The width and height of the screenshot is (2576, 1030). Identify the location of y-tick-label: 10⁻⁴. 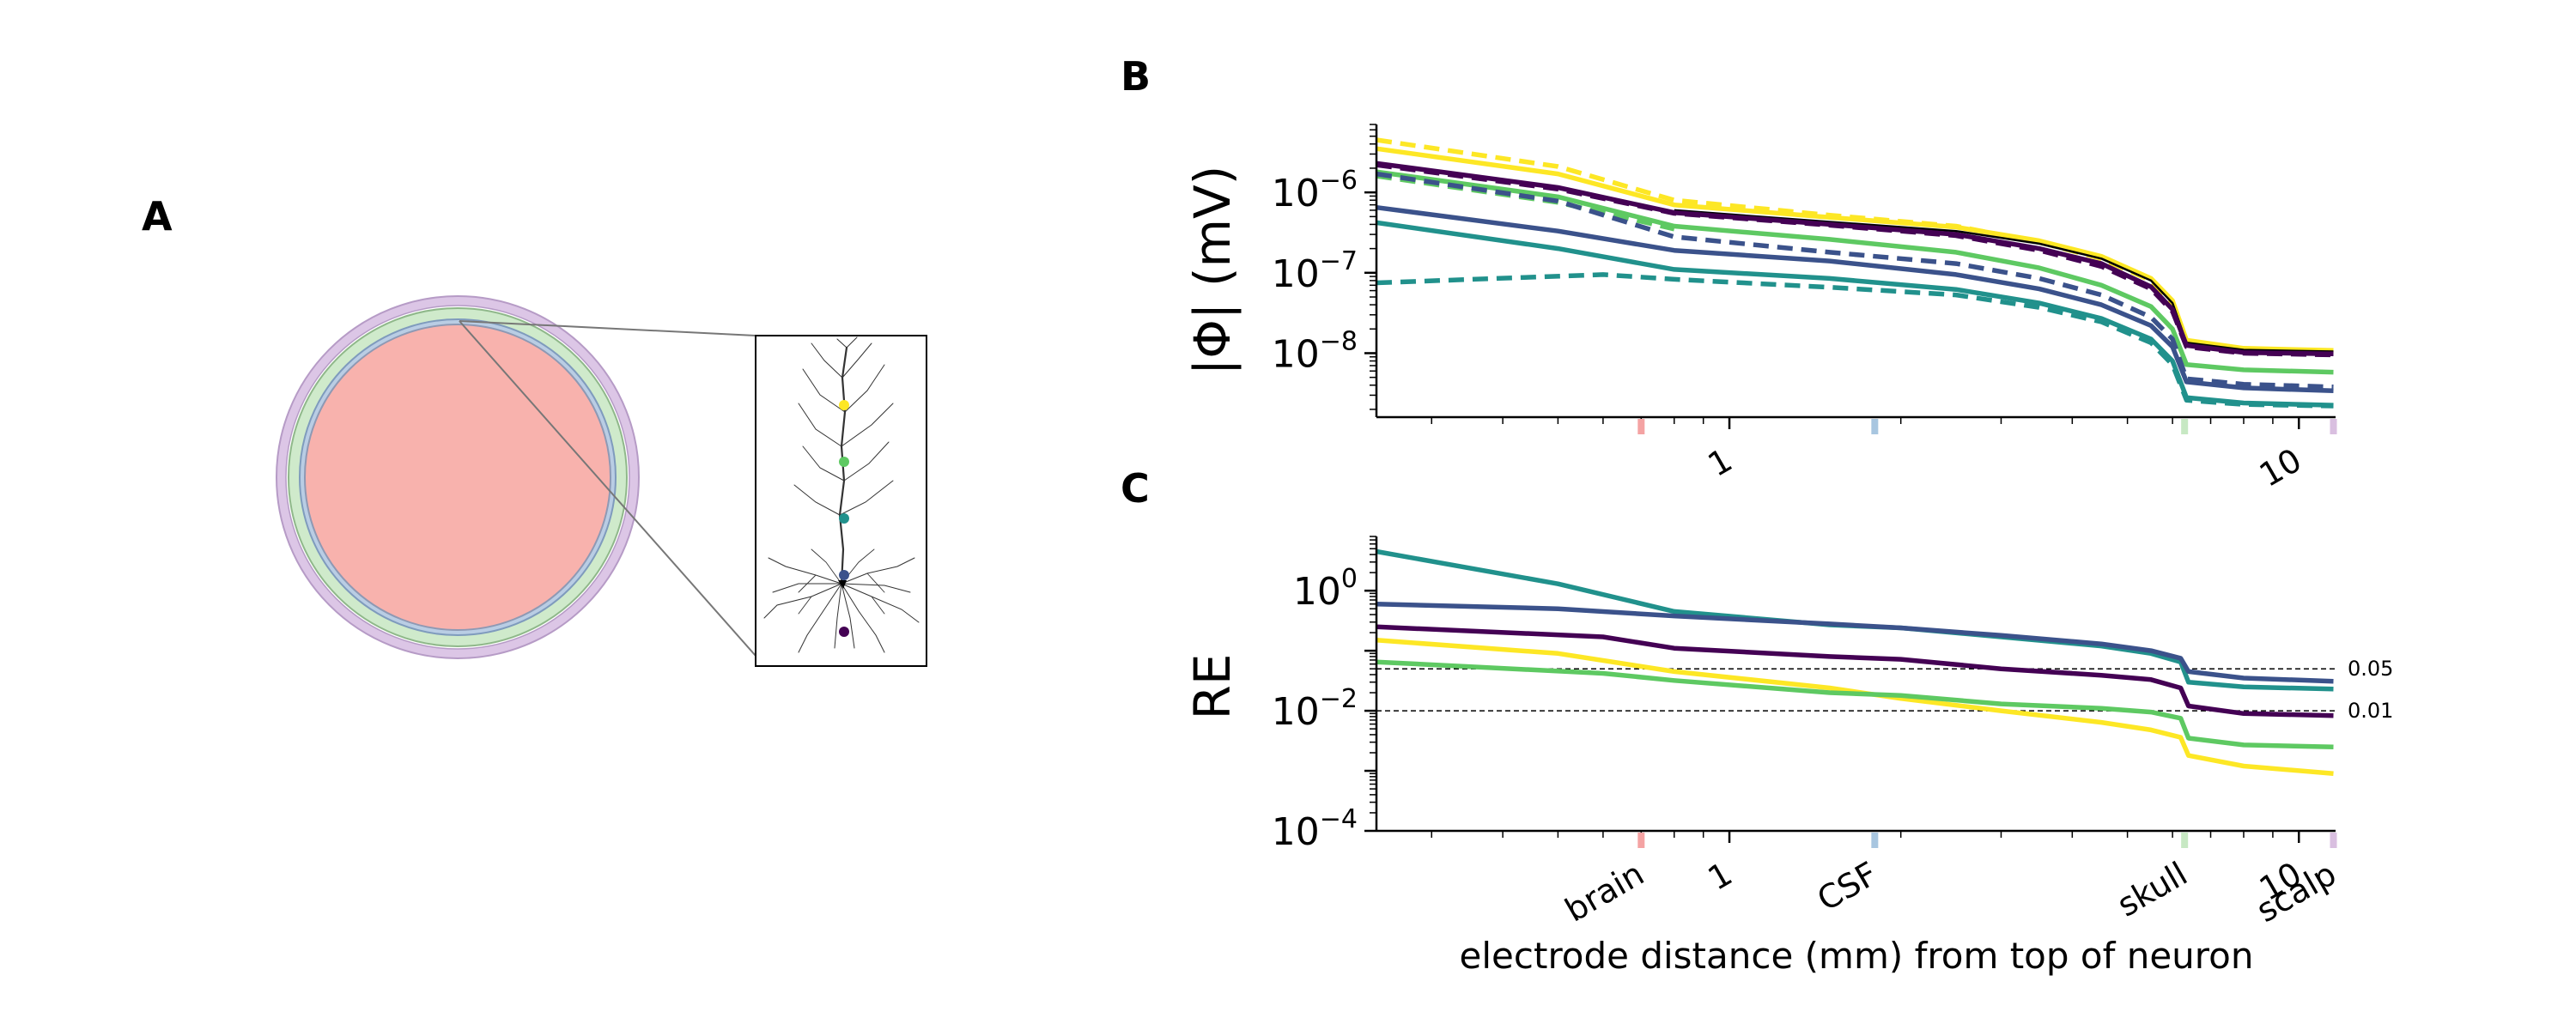
(1315, 829).